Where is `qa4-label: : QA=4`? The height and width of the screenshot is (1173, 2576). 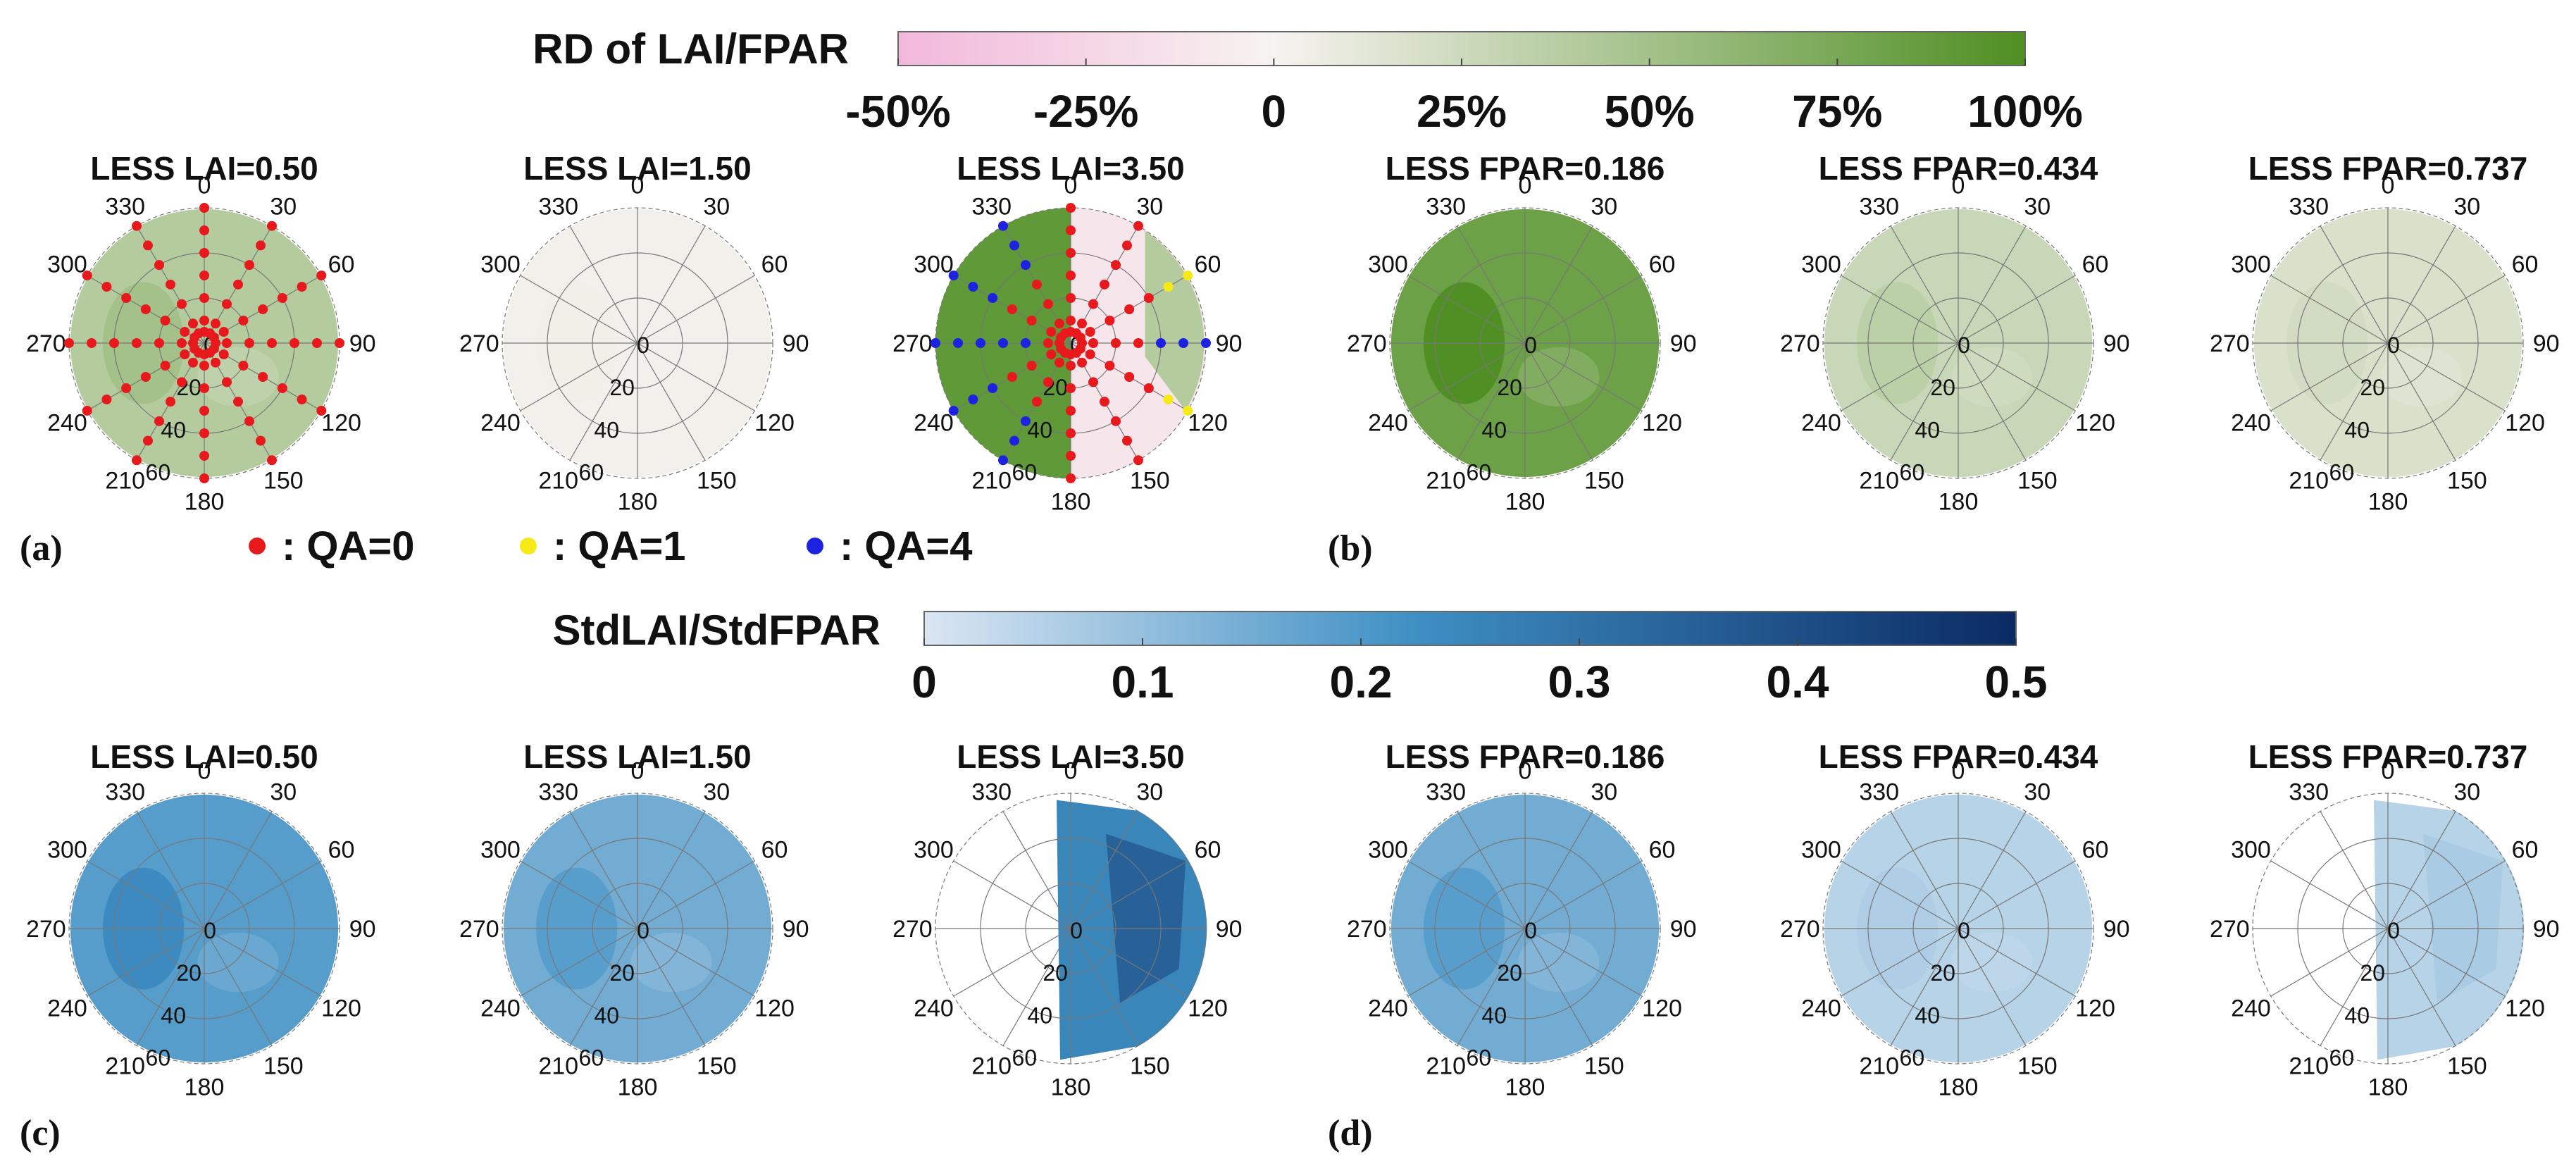 qa4-label: : QA=4 is located at coordinates (906, 546).